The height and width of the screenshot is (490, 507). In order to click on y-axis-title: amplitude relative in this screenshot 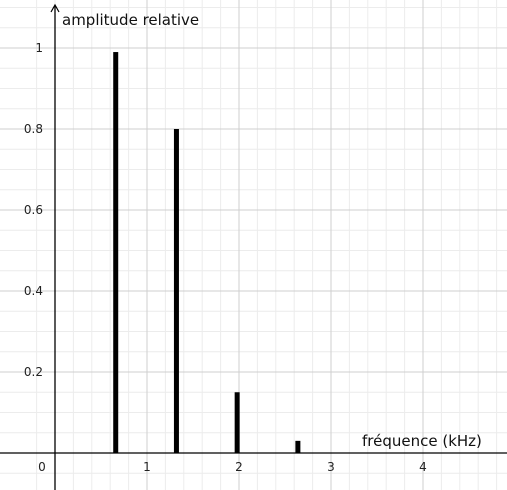, I will do `click(130, 20)`.